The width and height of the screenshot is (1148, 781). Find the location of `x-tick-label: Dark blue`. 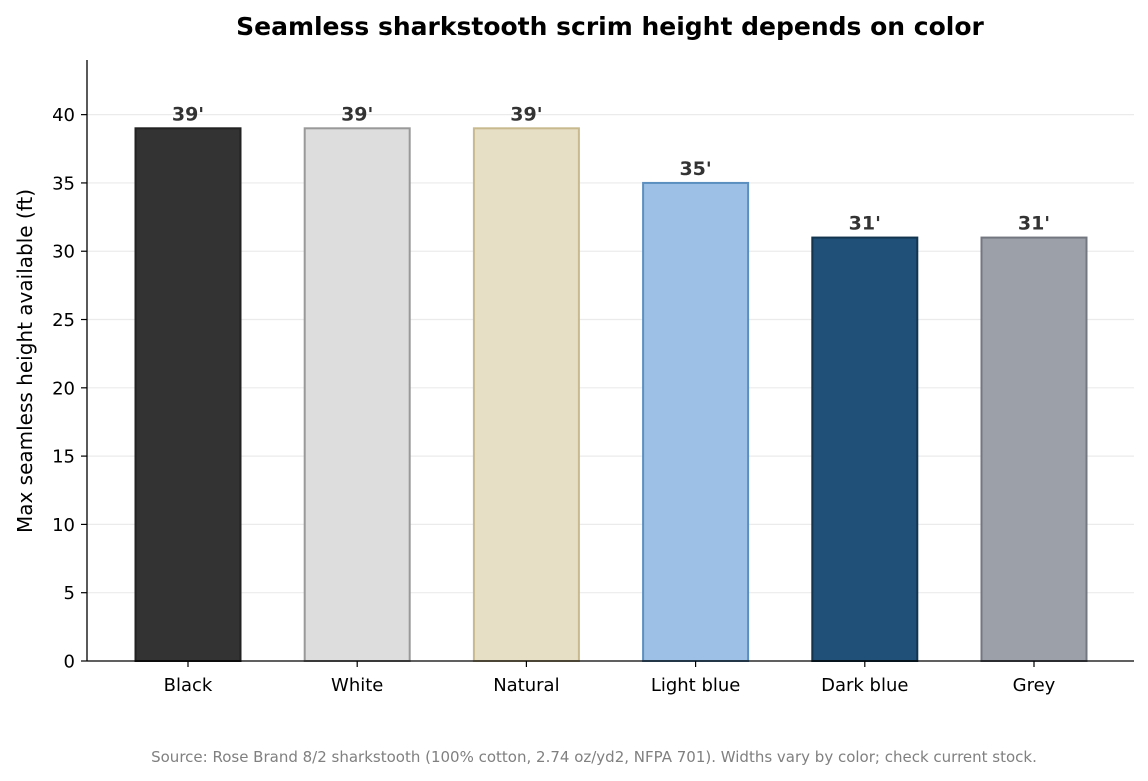

x-tick-label: Dark blue is located at coordinates (864, 685).